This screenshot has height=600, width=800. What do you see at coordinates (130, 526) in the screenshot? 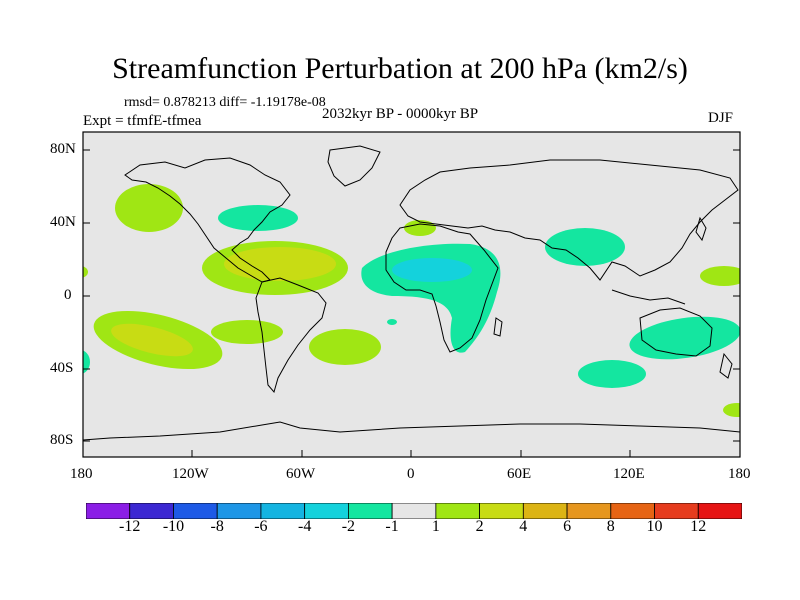
I see `colorbar-label: -12` at bounding box center [130, 526].